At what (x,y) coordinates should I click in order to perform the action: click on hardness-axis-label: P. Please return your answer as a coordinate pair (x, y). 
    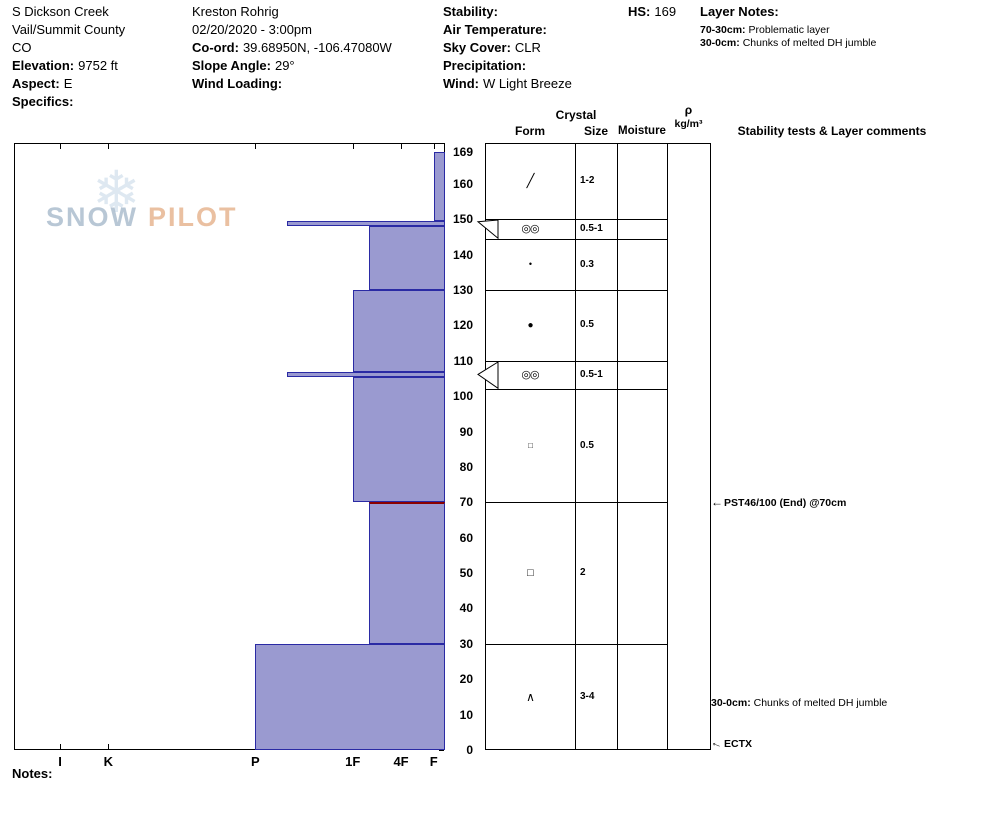
    Looking at the image, I should click on (255, 761).